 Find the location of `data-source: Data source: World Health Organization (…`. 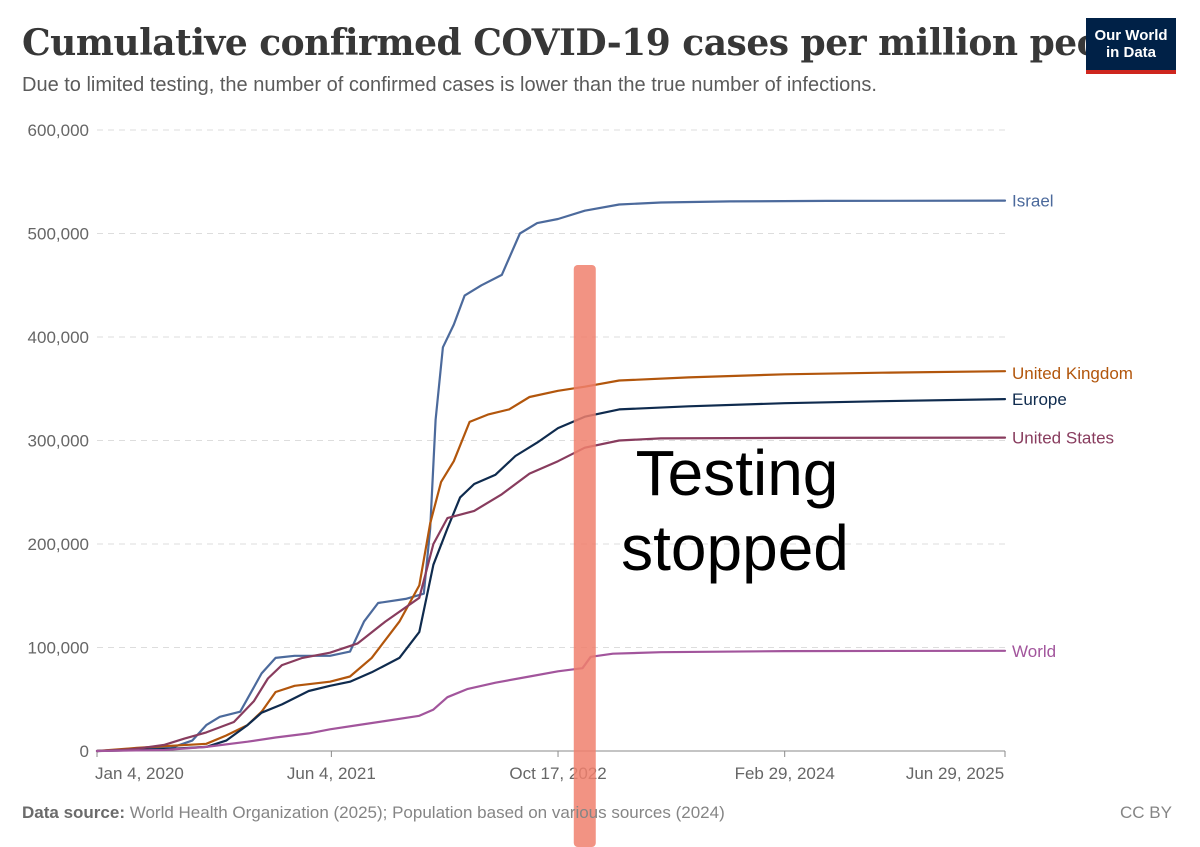

data-source: Data source: World Health Organization (… is located at coordinates (373, 813).